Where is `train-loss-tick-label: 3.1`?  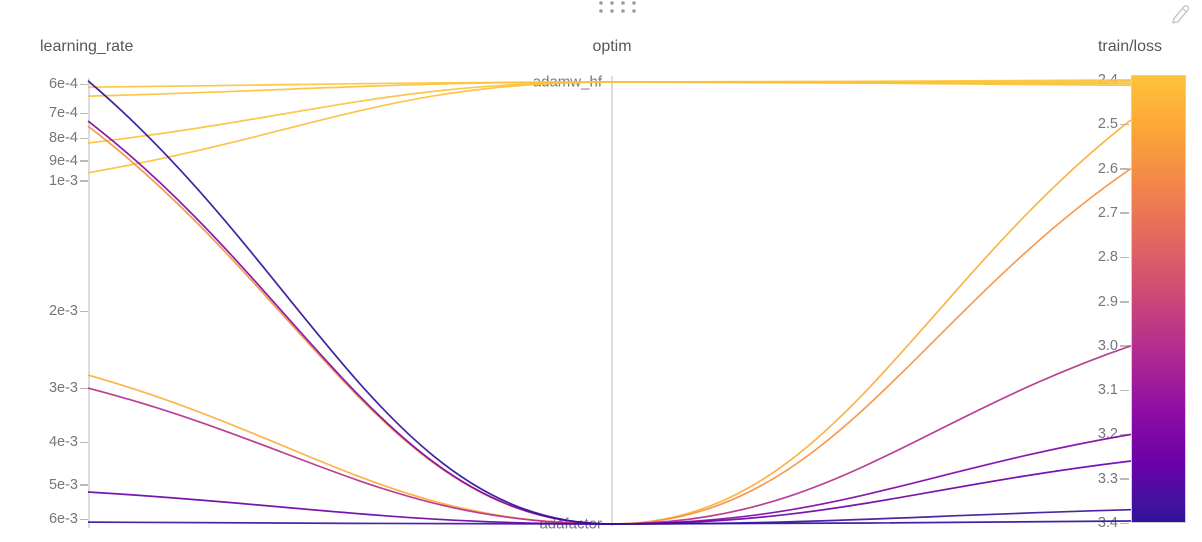 train-loss-tick-label: 3.1 is located at coordinates (1107, 390).